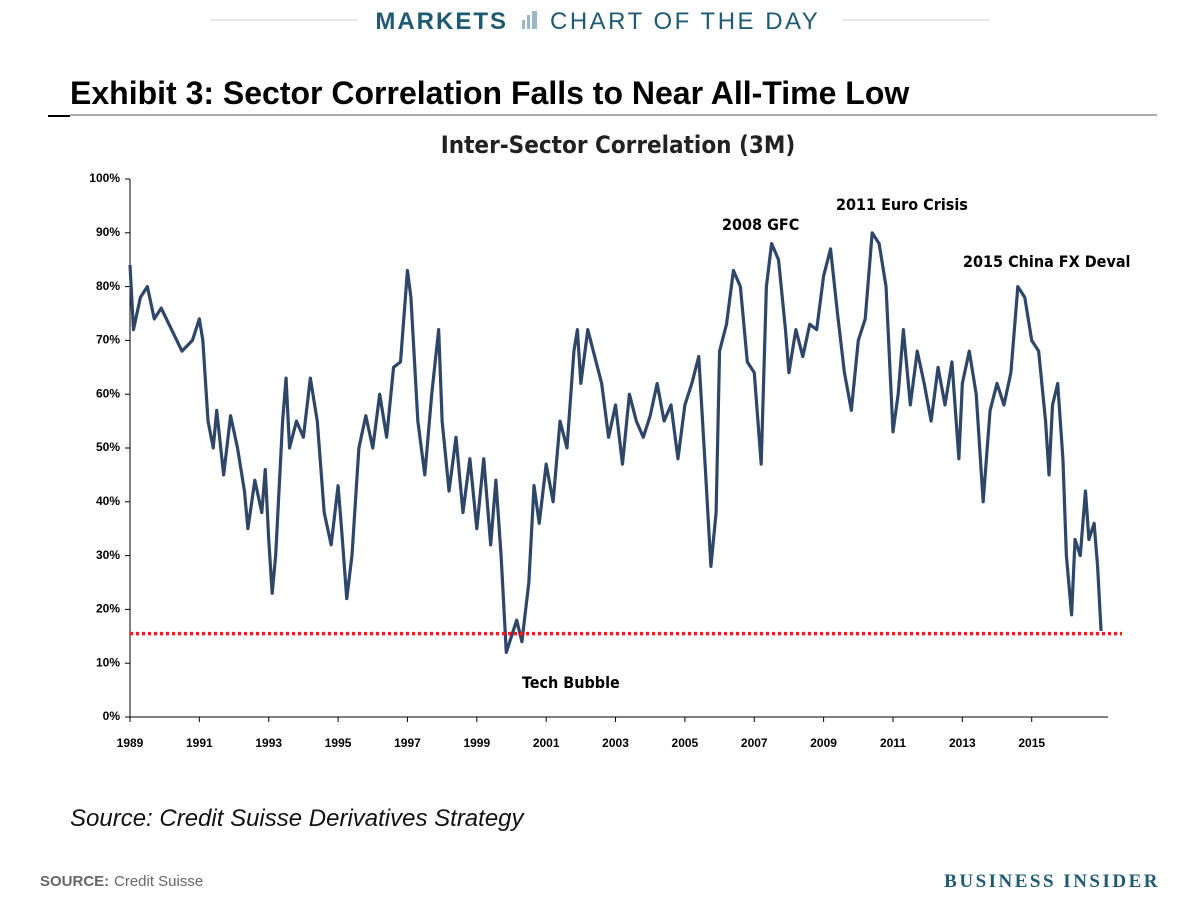 The width and height of the screenshot is (1201, 900). Describe the element at coordinates (108, 286) in the screenshot. I see `y-tick-label: 80%` at that location.